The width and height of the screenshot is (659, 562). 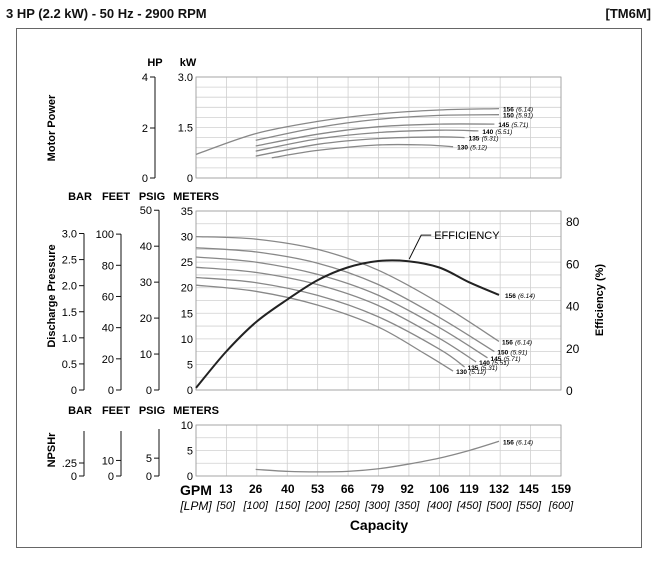 I want to click on curve-label: 140, so click(x=487, y=132).